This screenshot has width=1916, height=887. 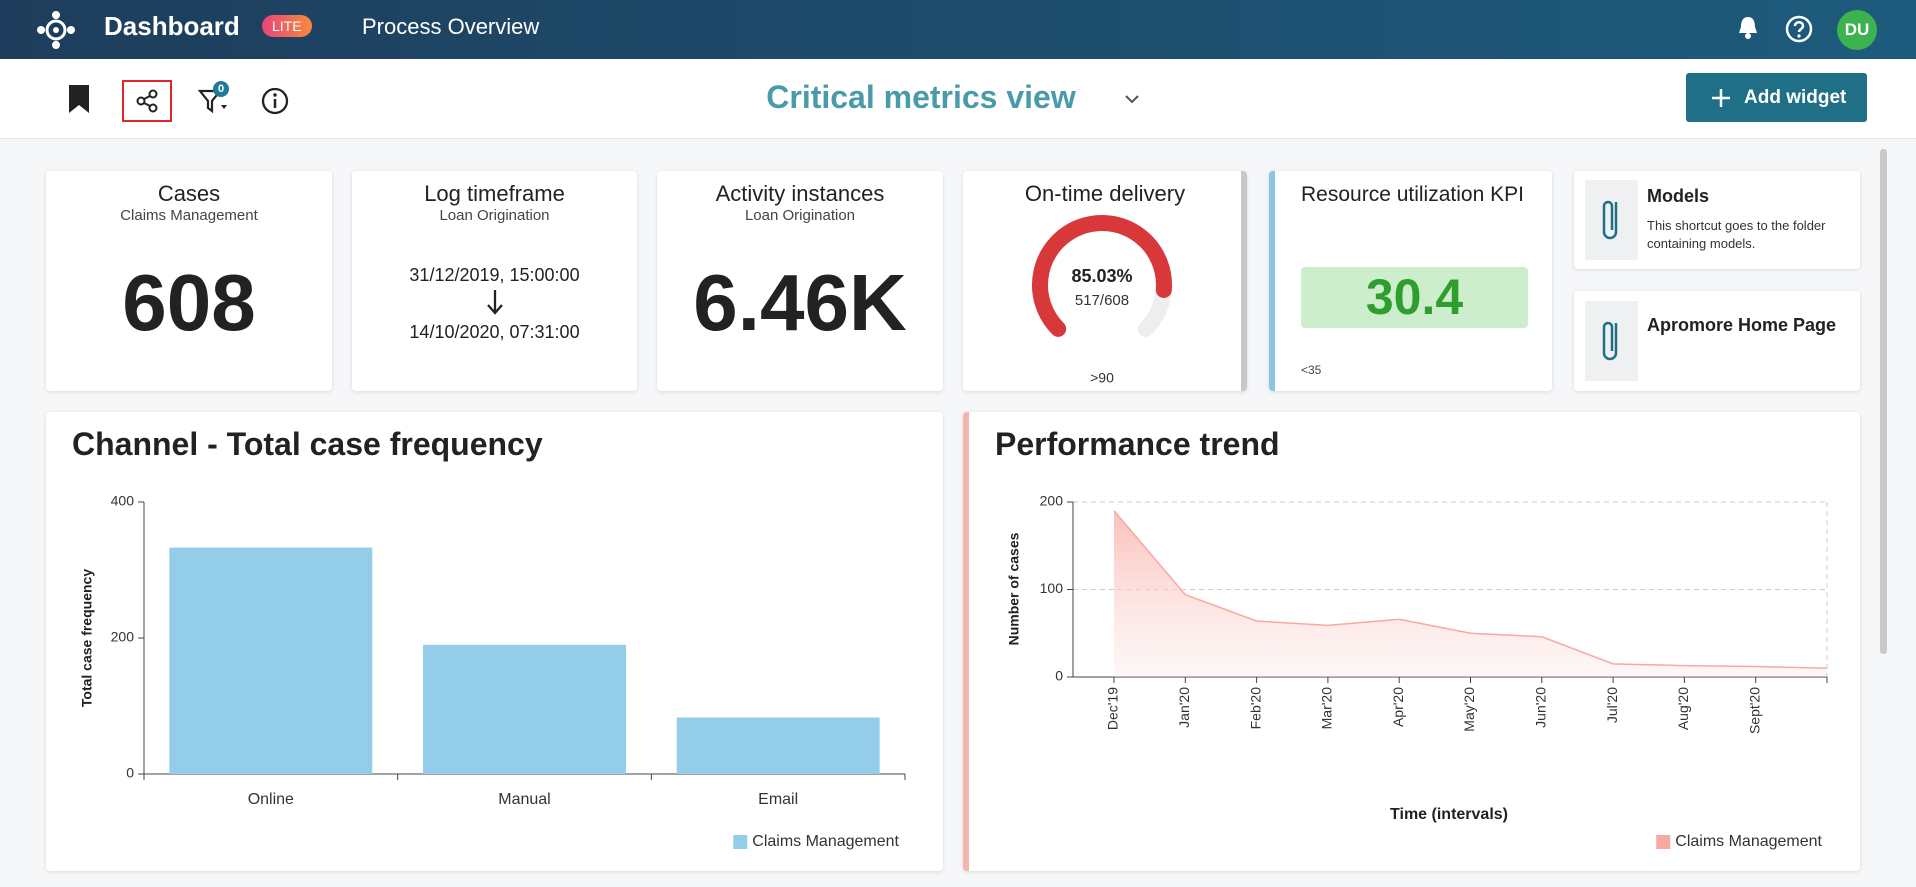 I want to click on badge: LITE, so click(x=287, y=26).